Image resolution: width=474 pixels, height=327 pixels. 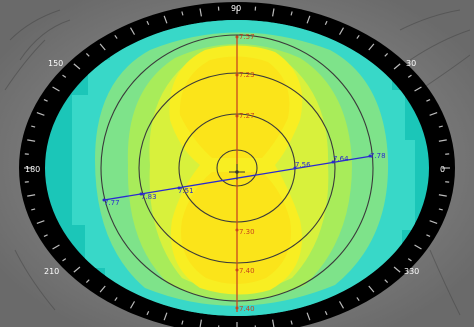 What do you see at coordinates (186, 191) in the screenshot?
I see `horizontal-value-3: 7.51` at bounding box center [186, 191].